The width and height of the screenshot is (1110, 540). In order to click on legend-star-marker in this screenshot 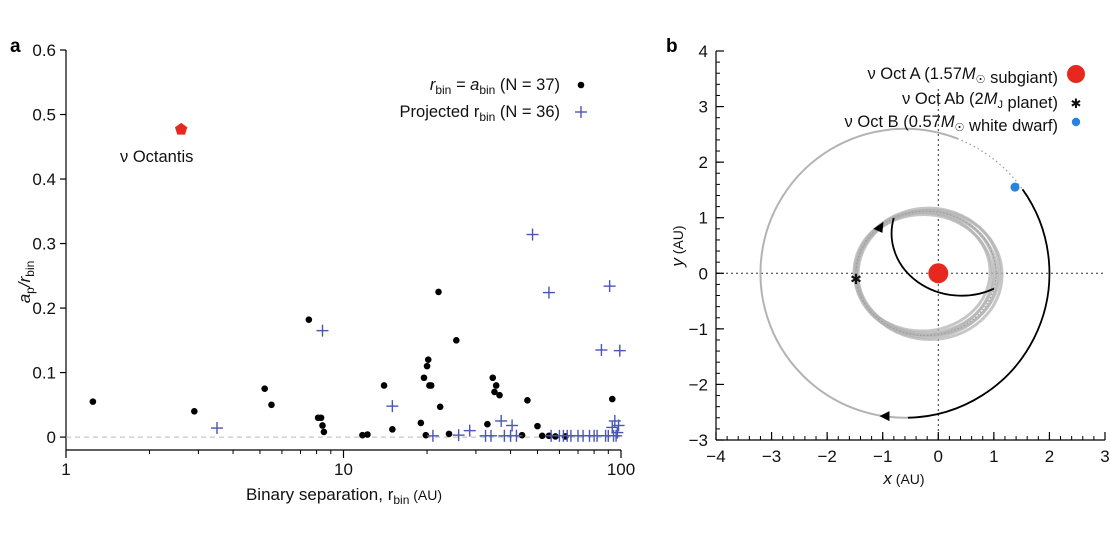, I will do `click(1076, 74)`.